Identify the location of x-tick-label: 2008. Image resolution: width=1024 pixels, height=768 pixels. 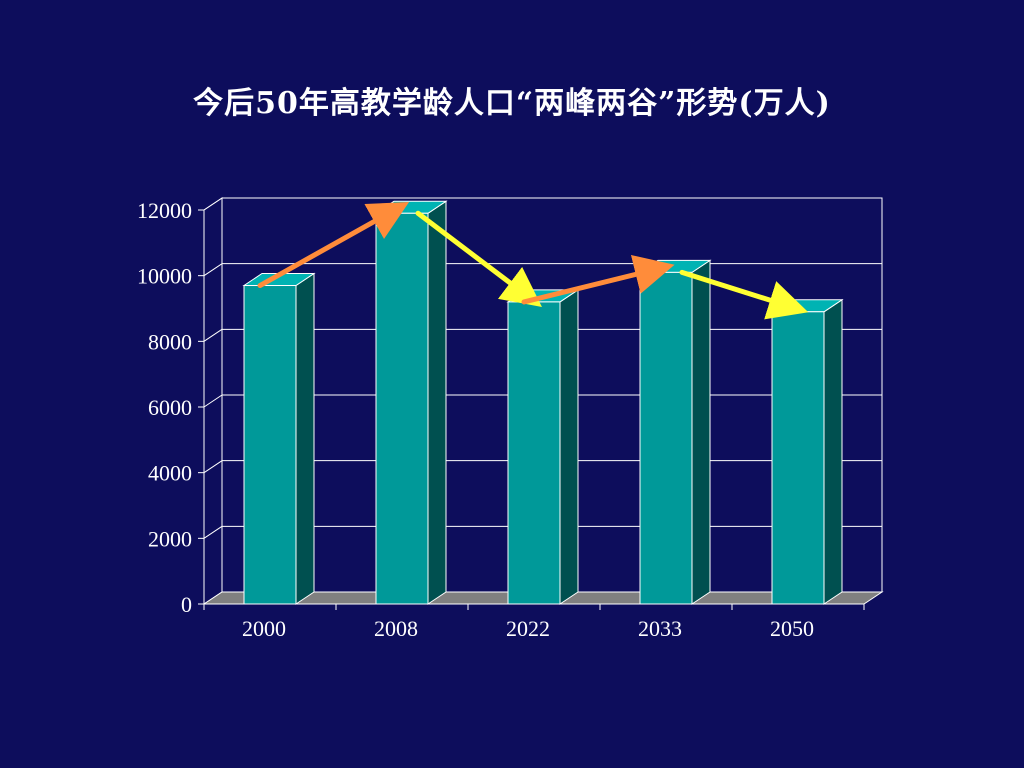
(396, 628).